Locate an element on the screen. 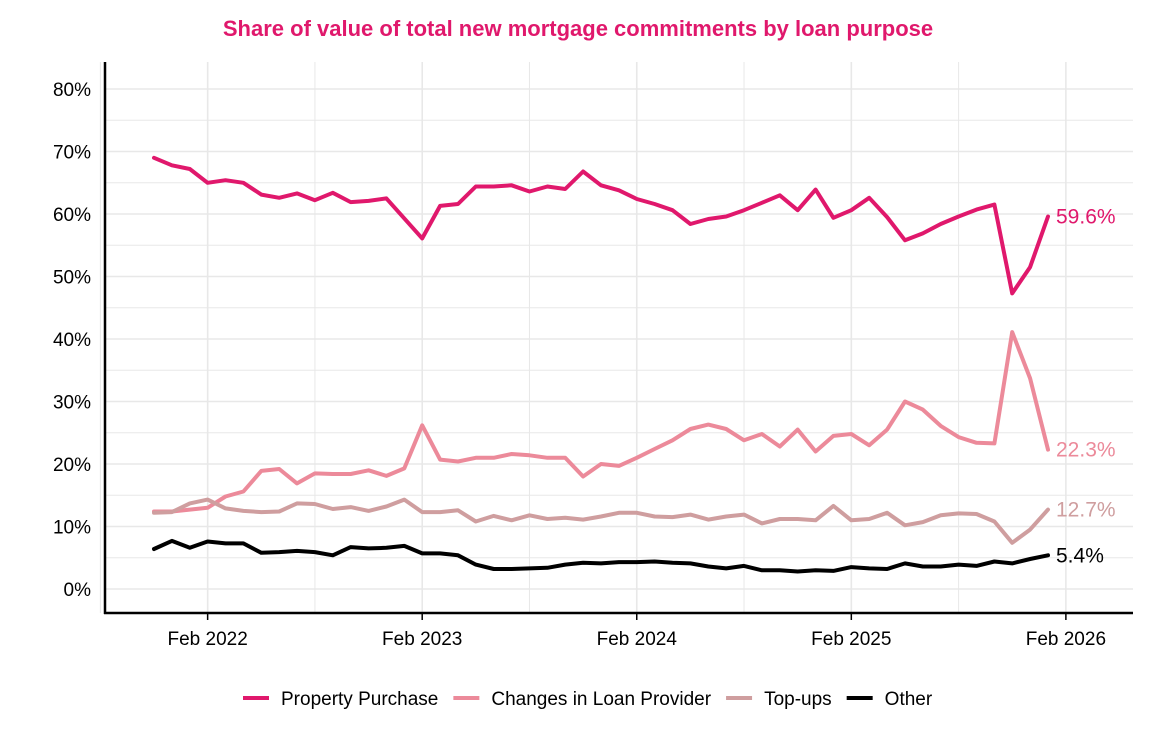 The width and height of the screenshot is (1155, 730). y-tick-label: 50% is located at coordinates (72, 278).